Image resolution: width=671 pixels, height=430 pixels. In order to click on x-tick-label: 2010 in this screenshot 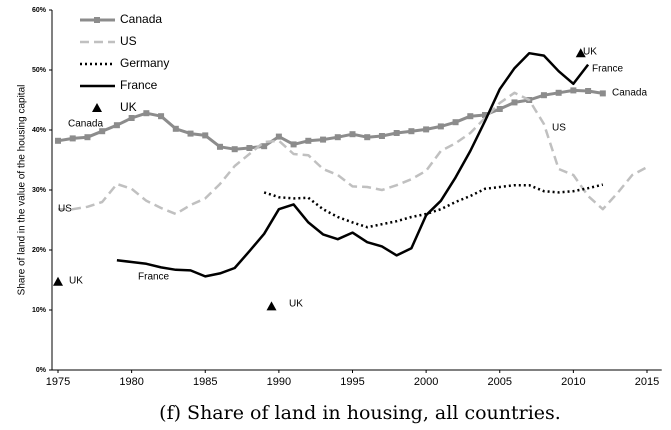, I will do `click(573, 382)`.